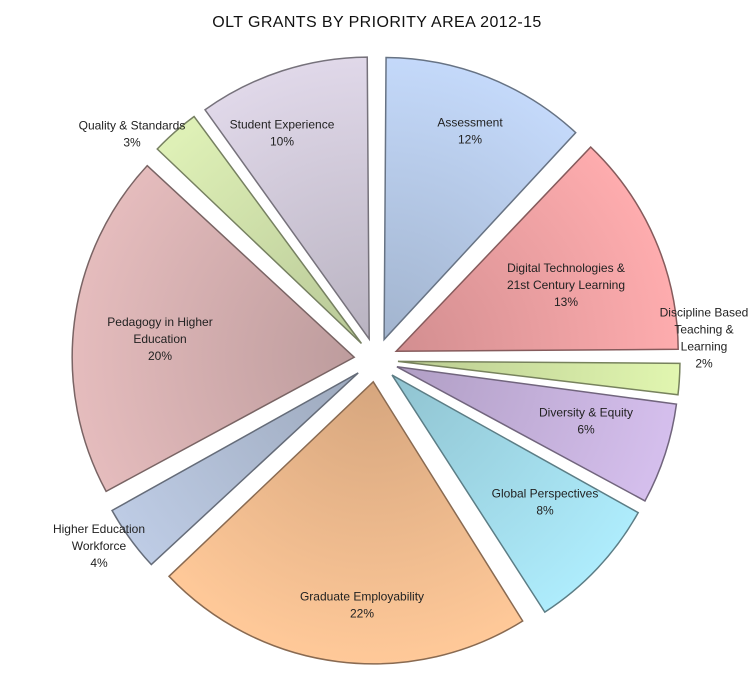 This screenshot has width=754, height=685. Describe the element at coordinates (99, 546) in the screenshot. I see `slice-label-6: Higher Education Workforce 4%` at that location.